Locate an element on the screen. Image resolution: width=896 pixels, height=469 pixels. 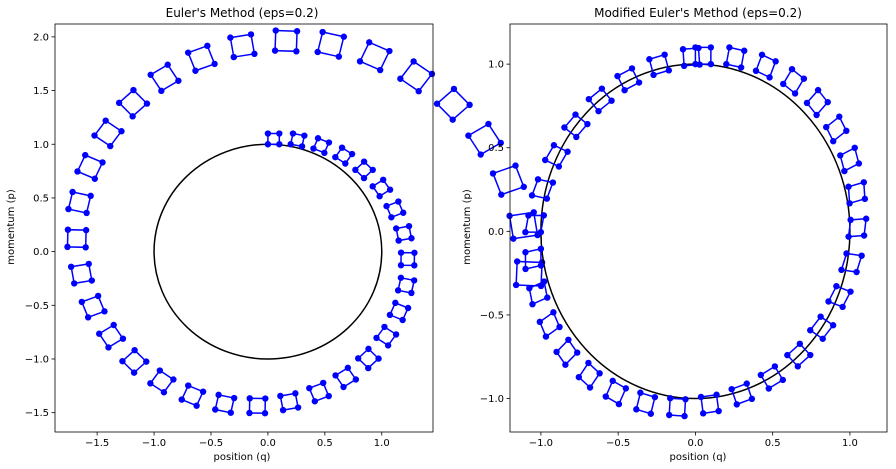
y-axis-label-euler: momentum (p) is located at coordinates (11, 227).